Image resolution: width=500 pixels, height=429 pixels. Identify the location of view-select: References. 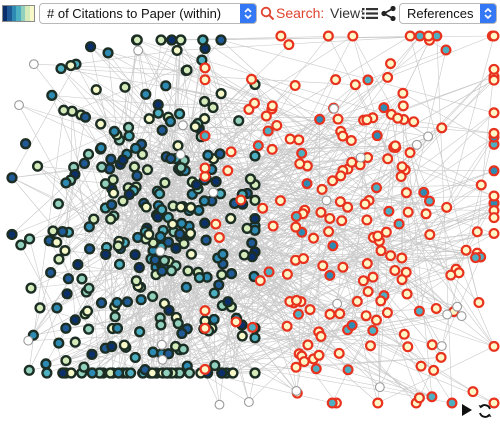
(448, 13).